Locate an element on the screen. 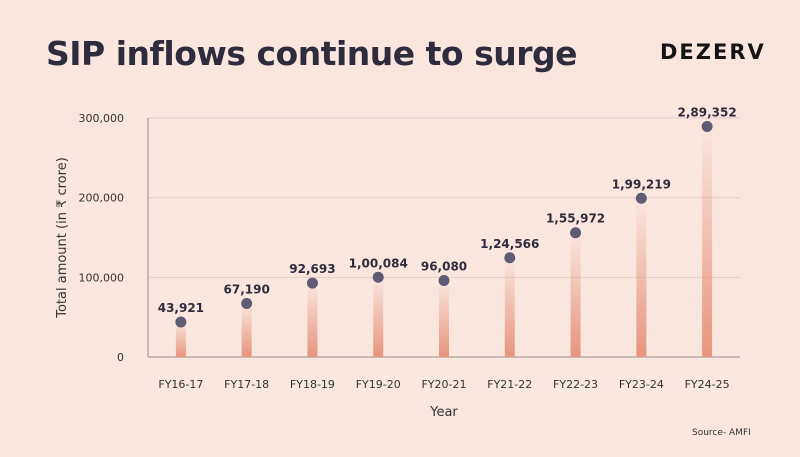  data-label: 96,080 is located at coordinates (444, 266).